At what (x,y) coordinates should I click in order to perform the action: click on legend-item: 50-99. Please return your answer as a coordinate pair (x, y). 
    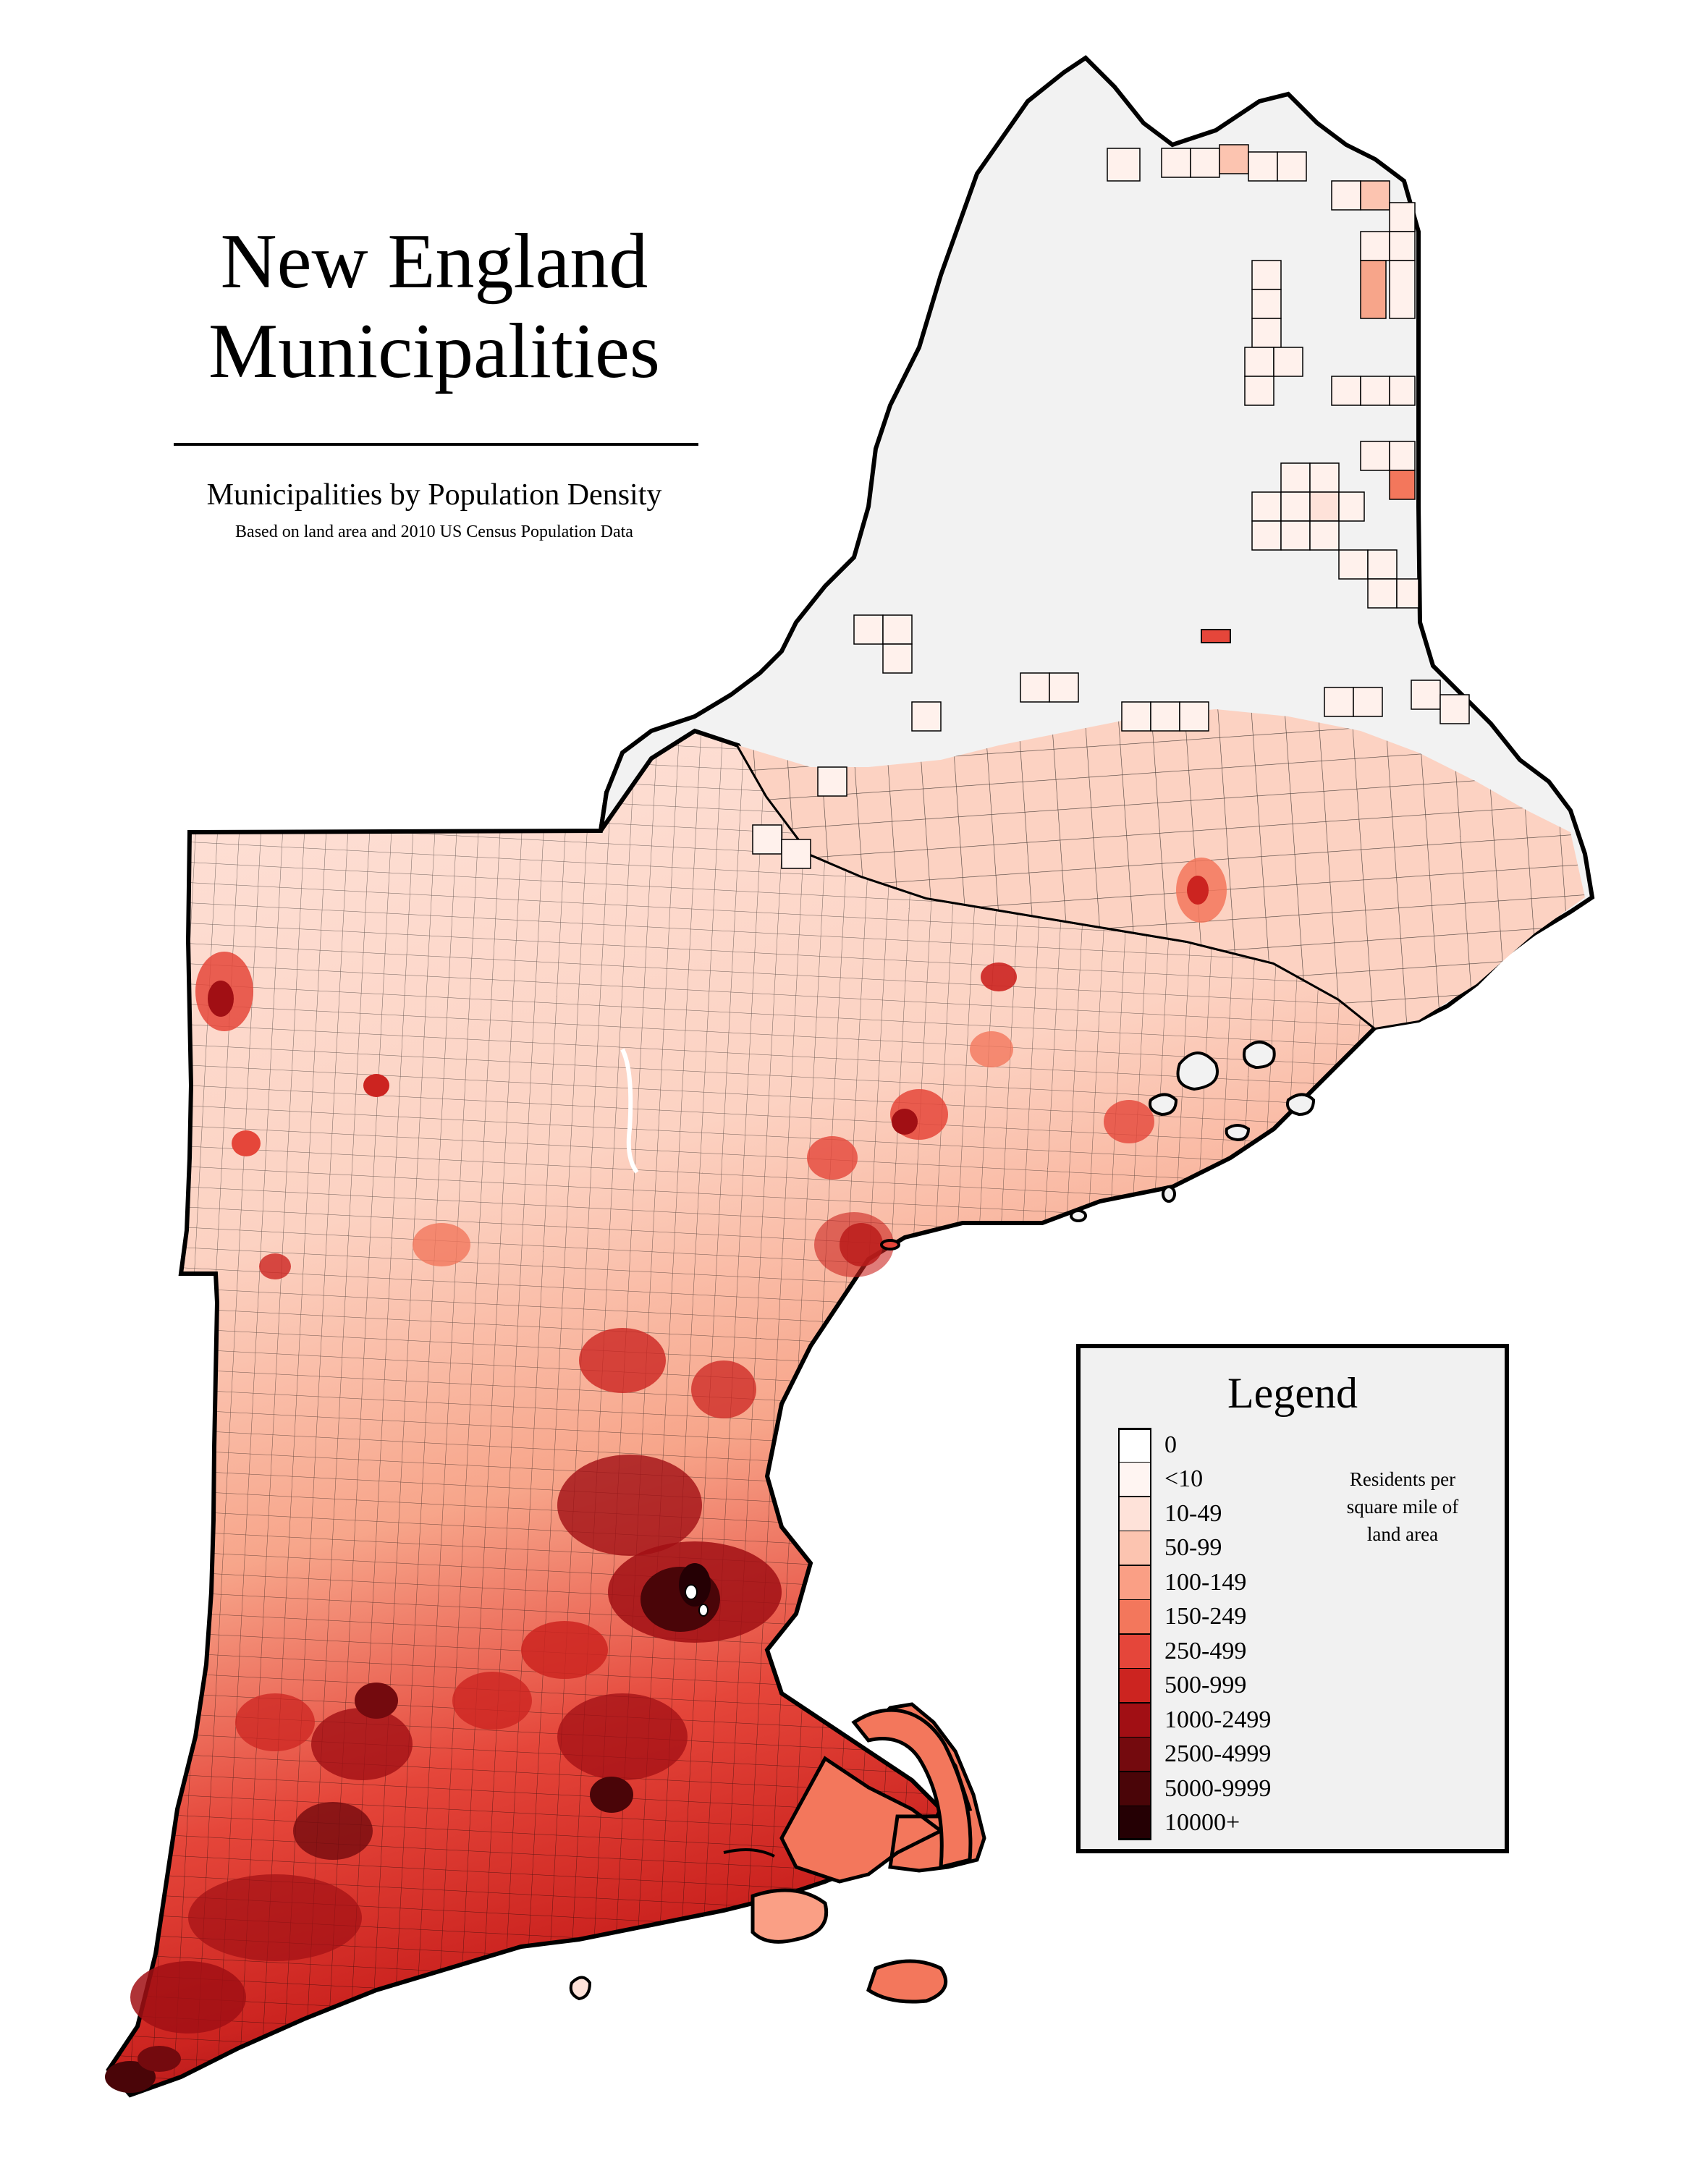
    Looking at the image, I should click on (1194, 1548).